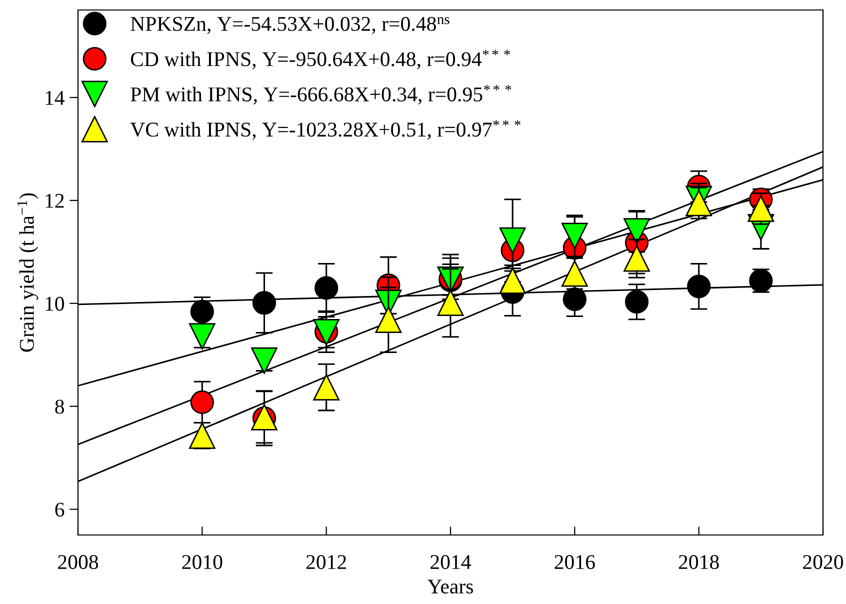 The image size is (846, 604). Describe the element at coordinates (325, 130) in the screenshot. I see `legend-label: VC with IPNS, Y=-1023.28X+0.51, r=0.97$^{***}$` at that location.